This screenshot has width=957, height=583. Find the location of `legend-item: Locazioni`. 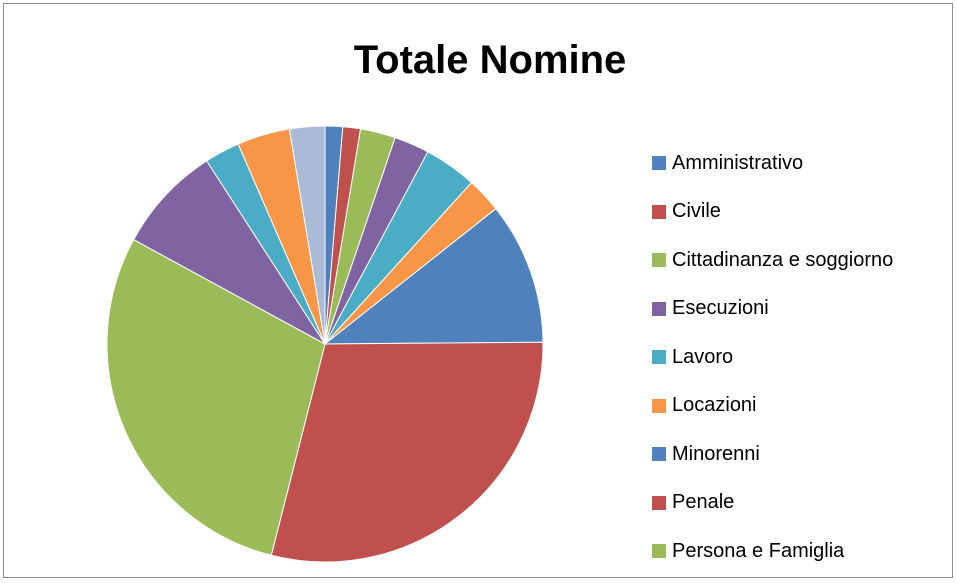

legend-item: Locazioni is located at coordinates (772, 406).